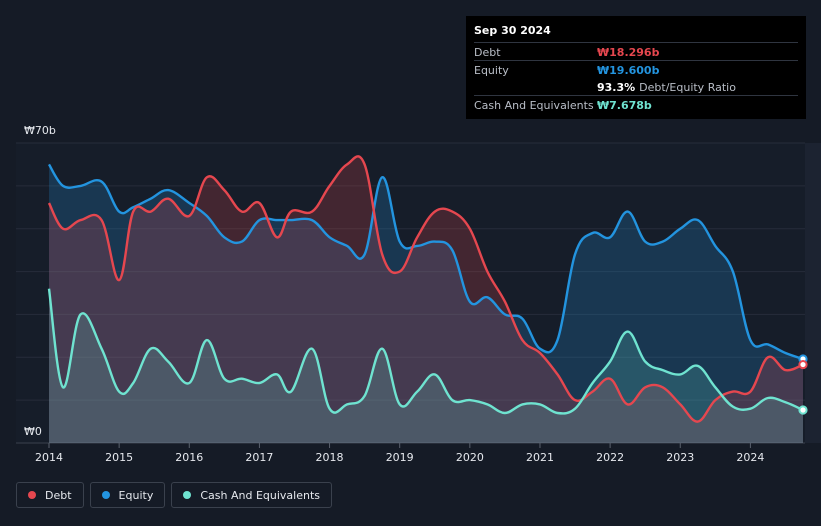  I want to click on legend-label-cash: Cash And Equivalents, so click(260, 495).